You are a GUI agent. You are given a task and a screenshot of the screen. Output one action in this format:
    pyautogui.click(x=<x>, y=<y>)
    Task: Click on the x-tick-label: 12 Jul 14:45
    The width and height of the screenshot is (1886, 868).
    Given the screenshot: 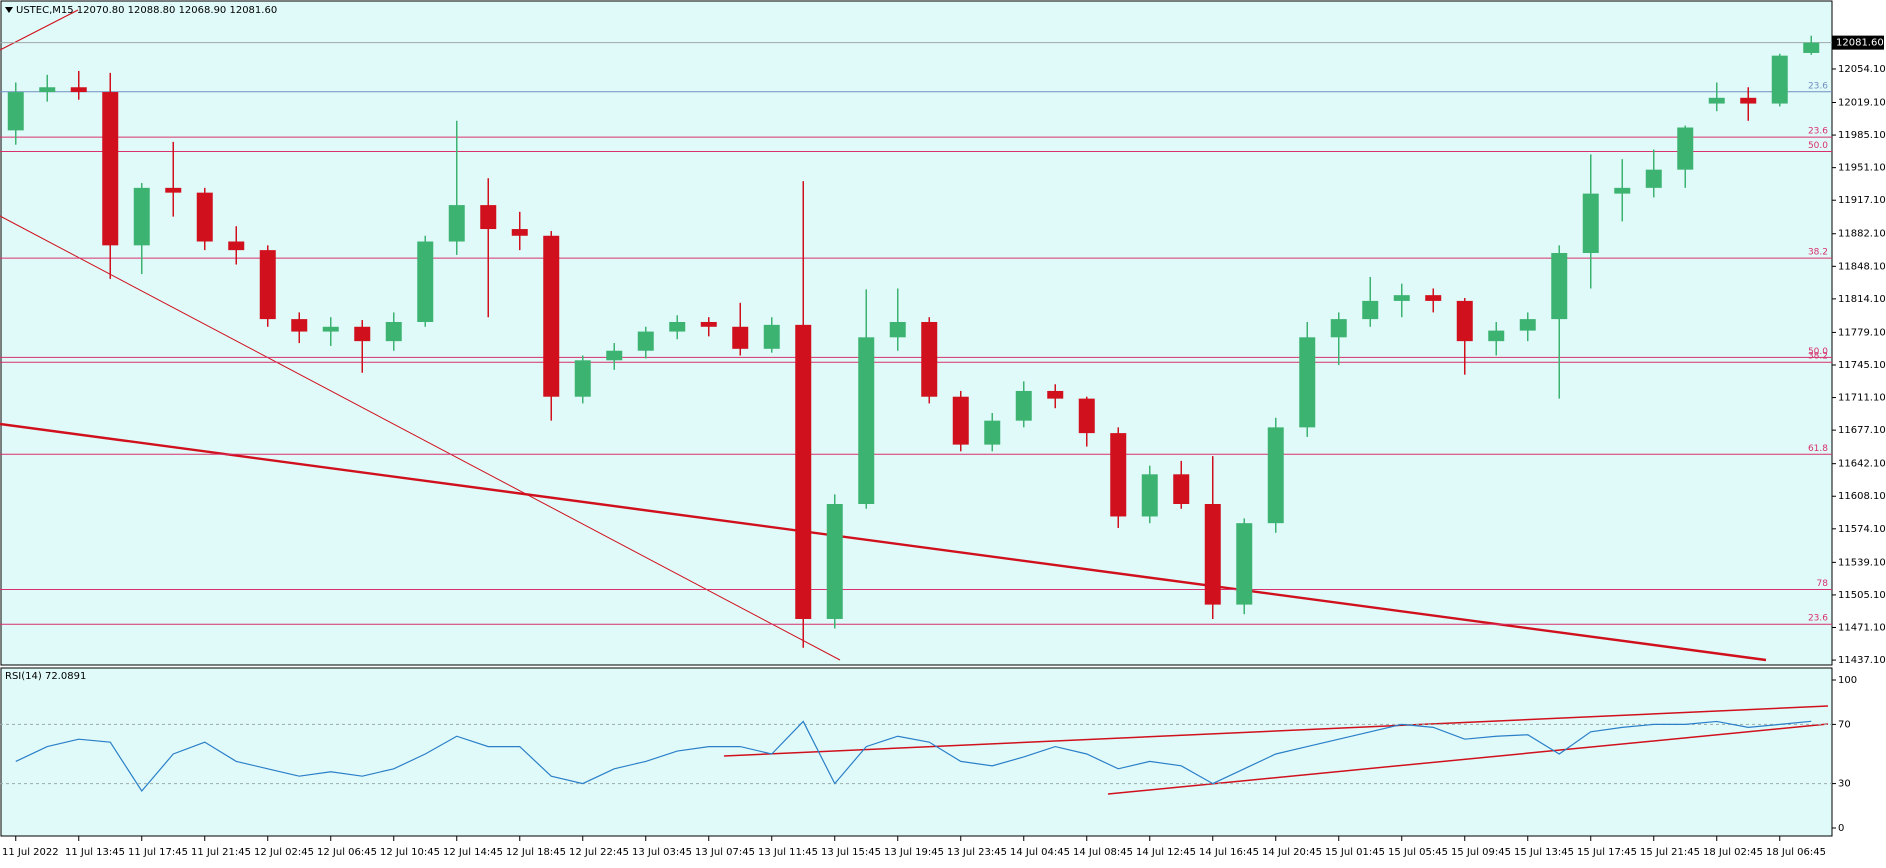 What is the action you would take?
    pyautogui.click(x=473, y=852)
    